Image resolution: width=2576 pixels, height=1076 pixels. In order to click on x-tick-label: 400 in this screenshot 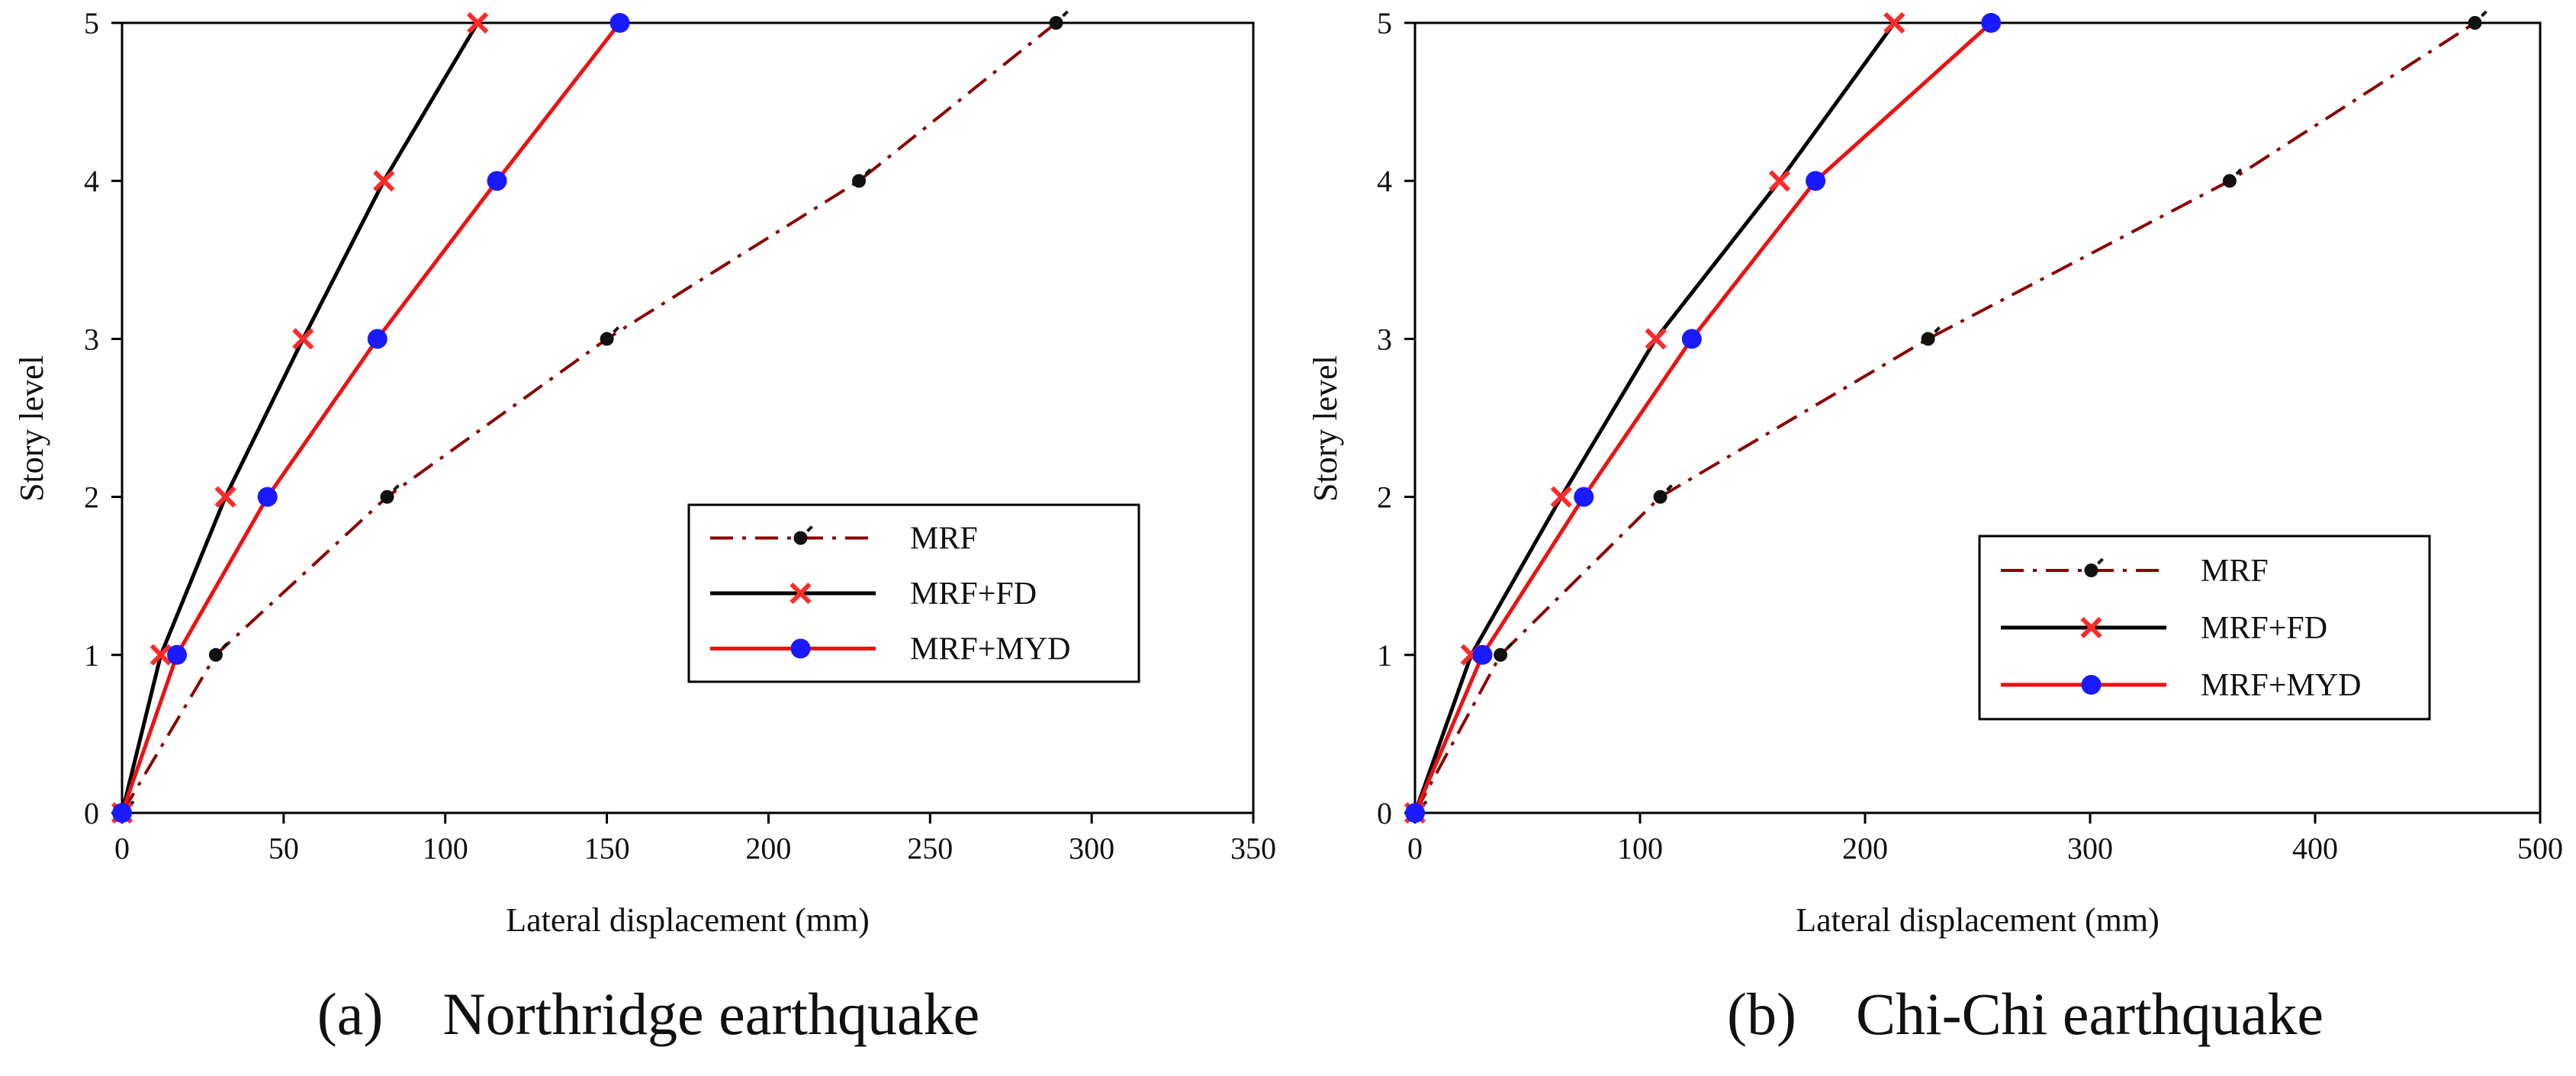, I will do `click(2315, 848)`.